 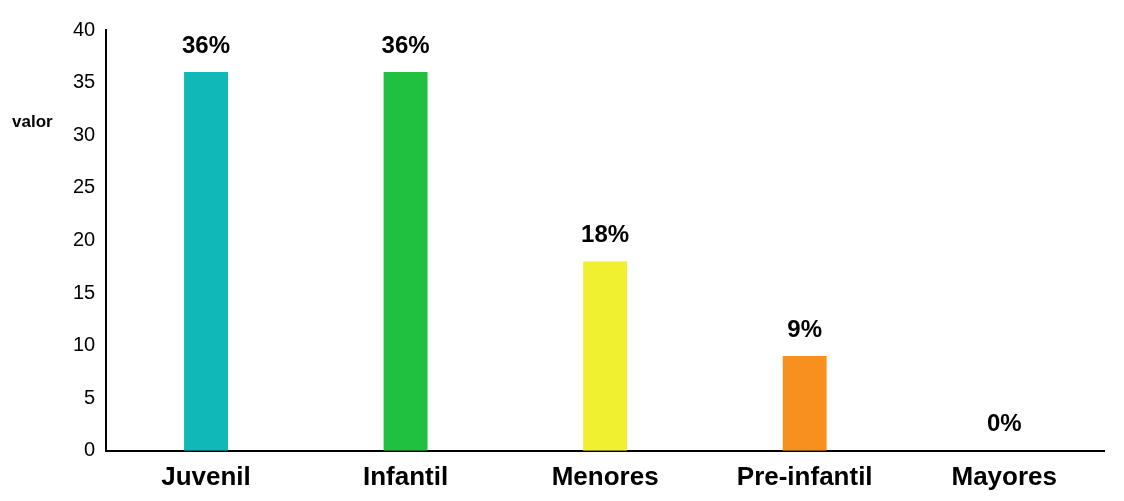 I want to click on y-tick-label: 25, so click(x=84, y=186).